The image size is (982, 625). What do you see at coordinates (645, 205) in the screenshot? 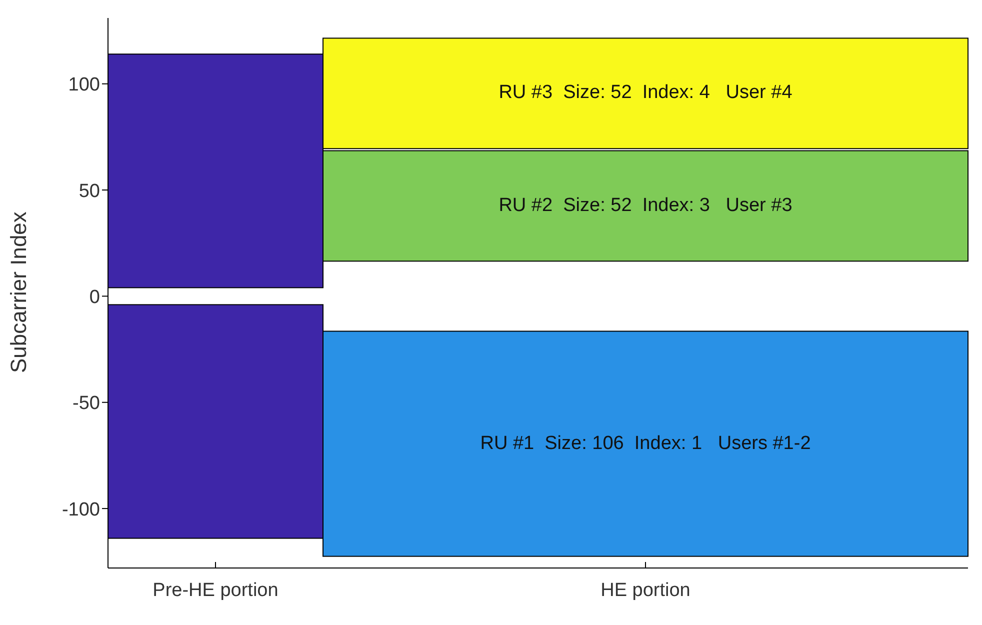
I see `annotation: RU #2 Size: 52 Index: 3 User #3` at bounding box center [645, 205].